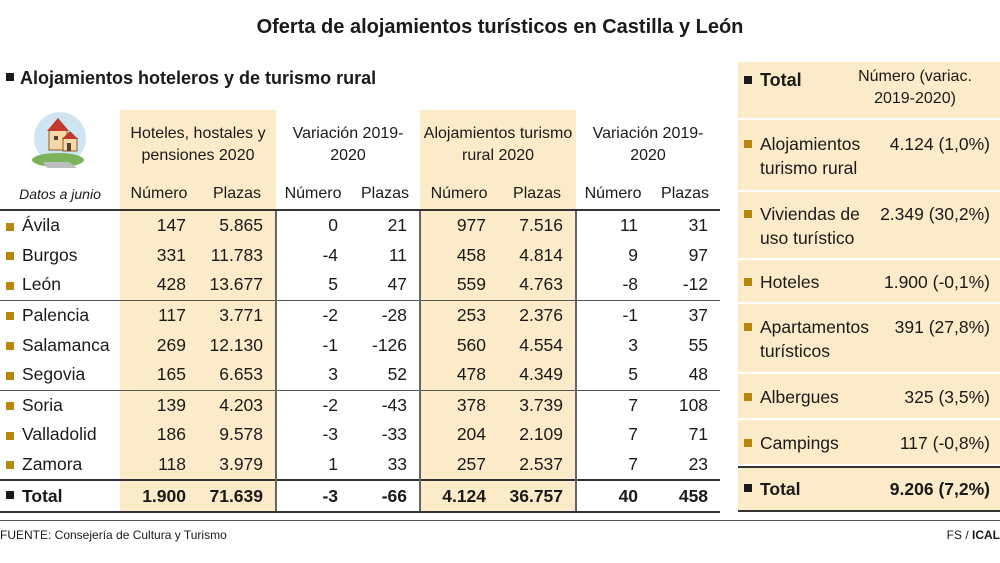 Image resolution: width=1000 pixels, height=563 pixels. Describe the element at coordinates (60, 195) in the screenshot. I see `date-note: Datos a junio` at that location.